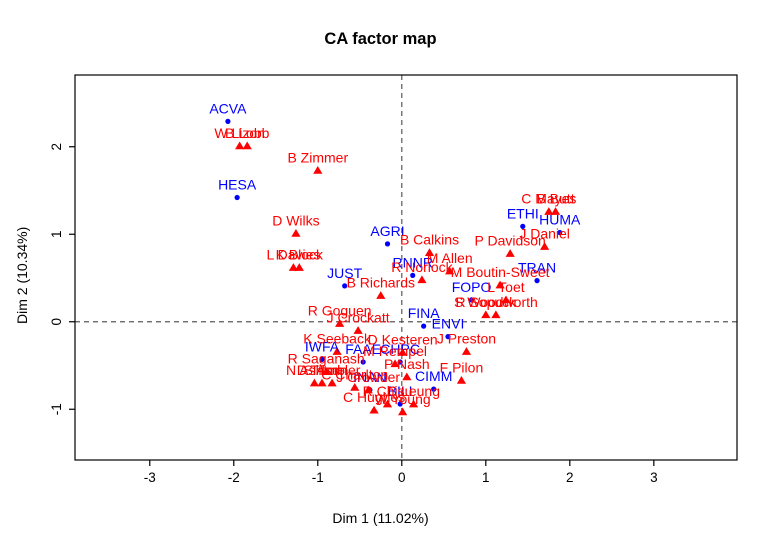 This screenshot has width=761, height=551. I want to click on member-label: J Crockatt, so click(358, 318).